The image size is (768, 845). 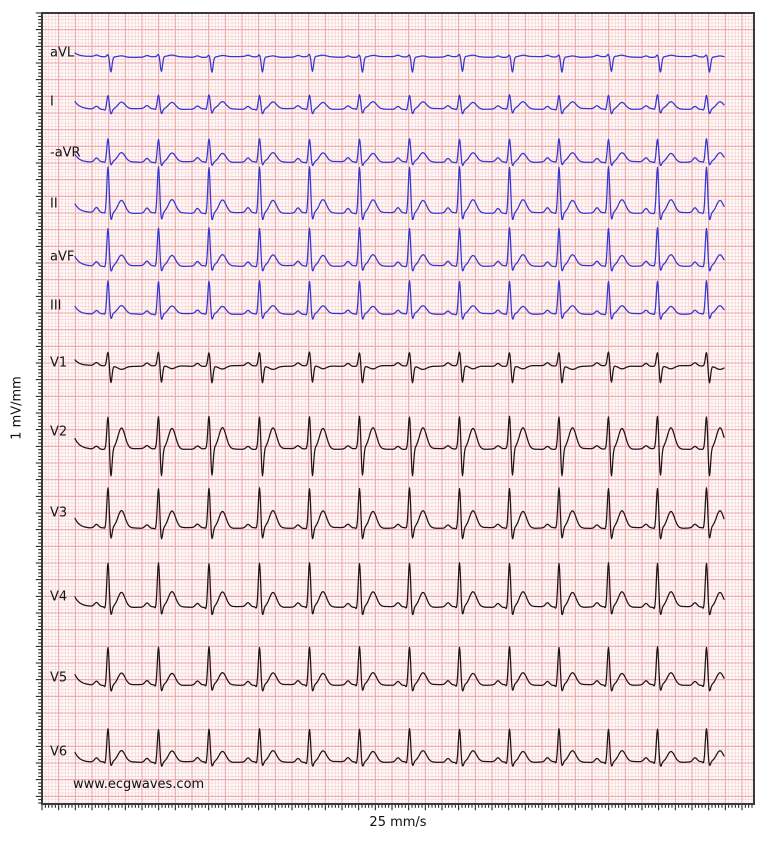 I want to click on watermark-text: www.ecgwaves.com, so click(x=139, y=784).